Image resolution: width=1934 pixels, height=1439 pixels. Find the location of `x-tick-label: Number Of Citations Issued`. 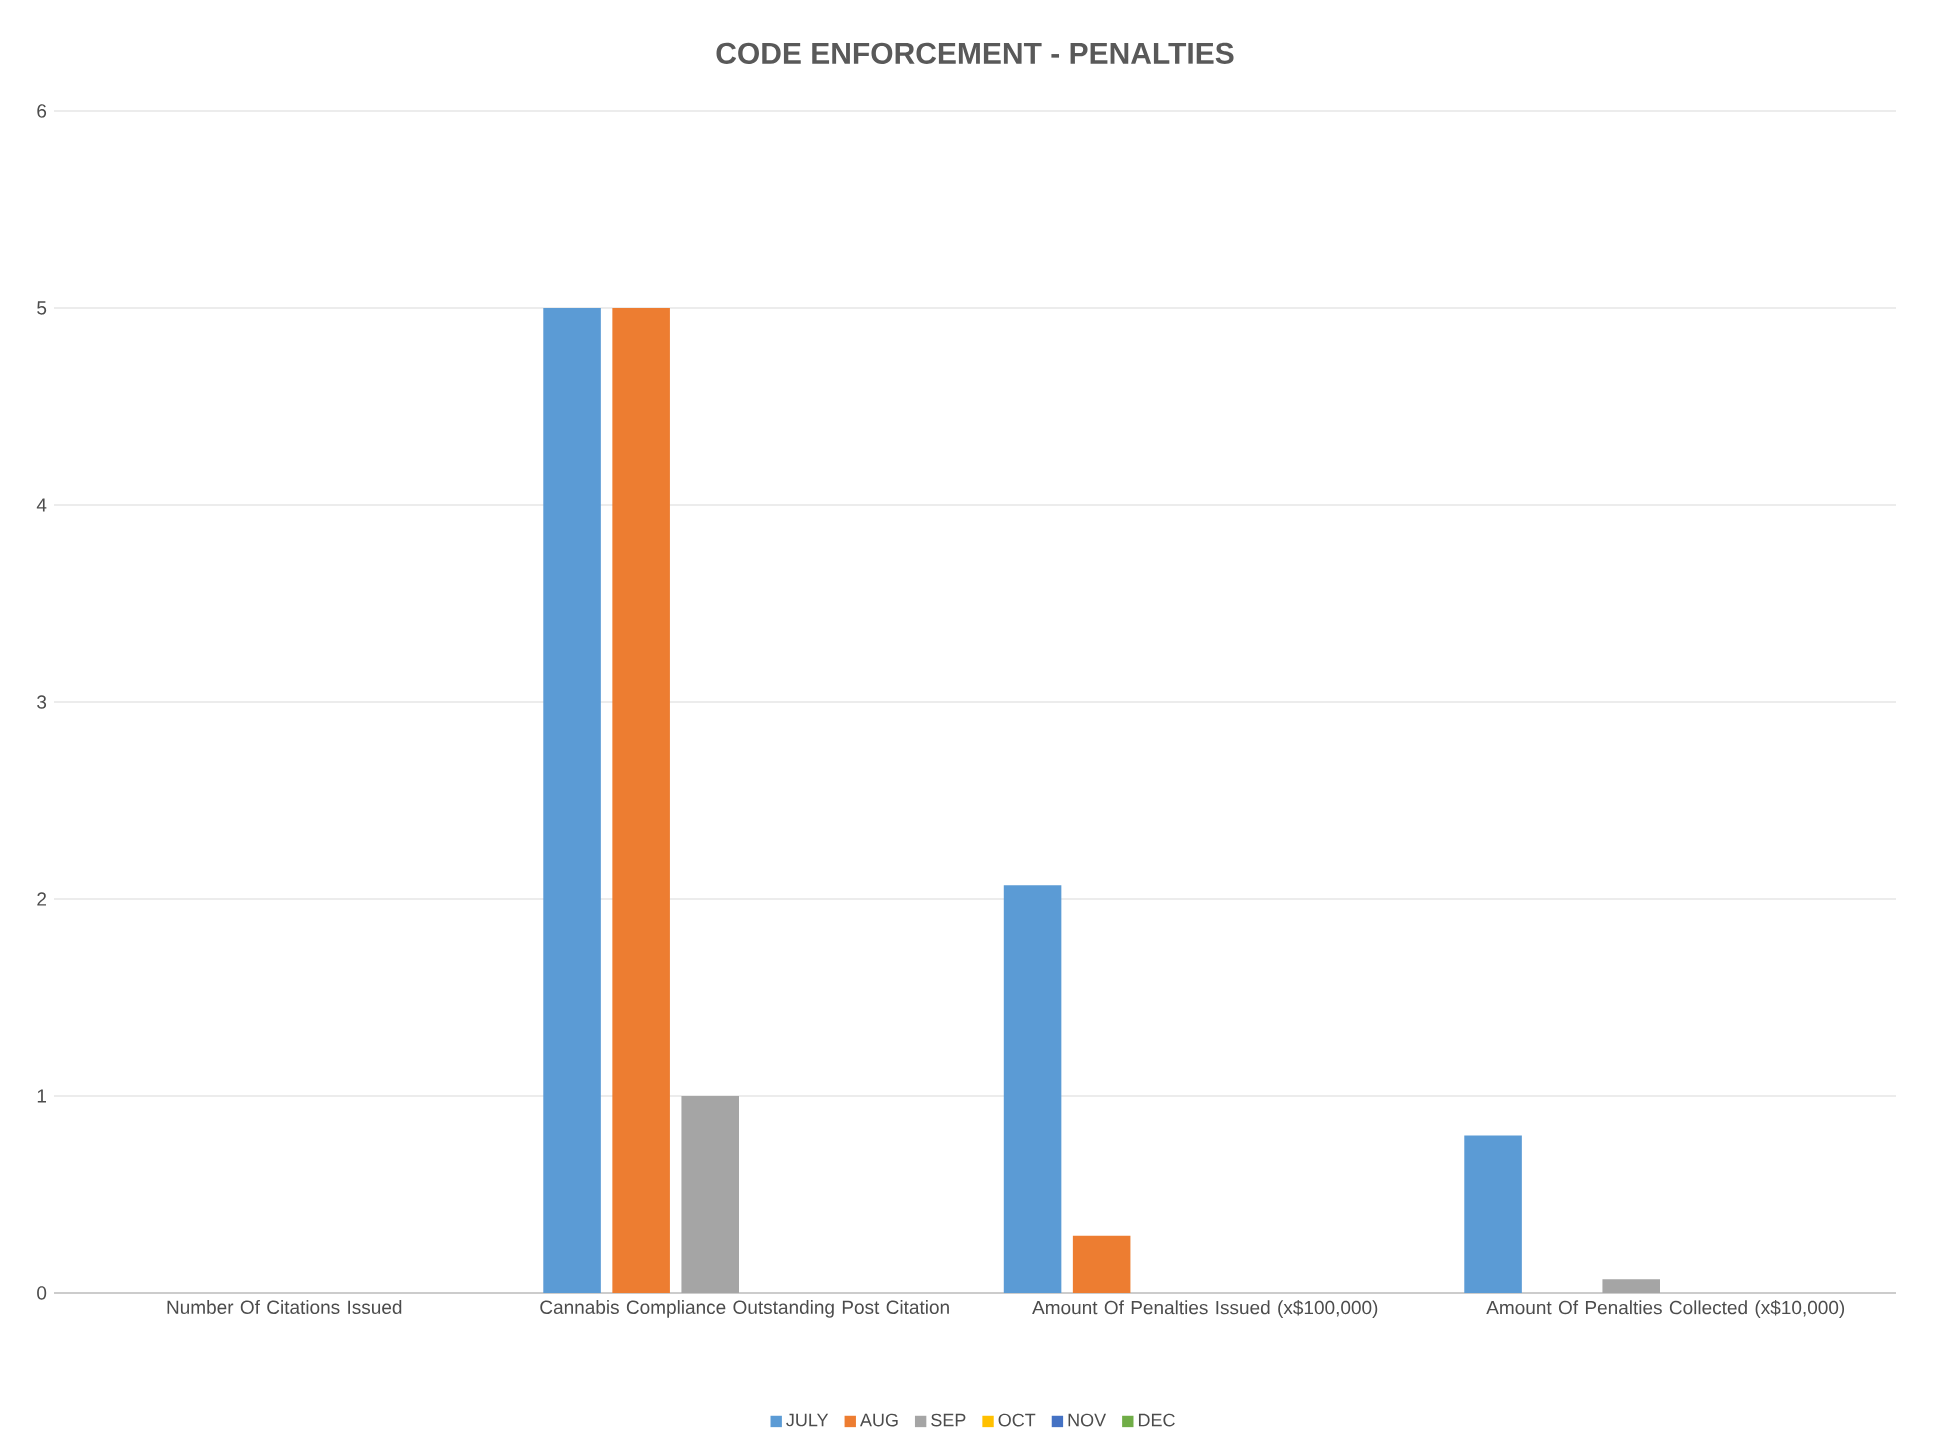

x-tick-label: Number Of Citations Issued is located at coordinates (284, 1307).